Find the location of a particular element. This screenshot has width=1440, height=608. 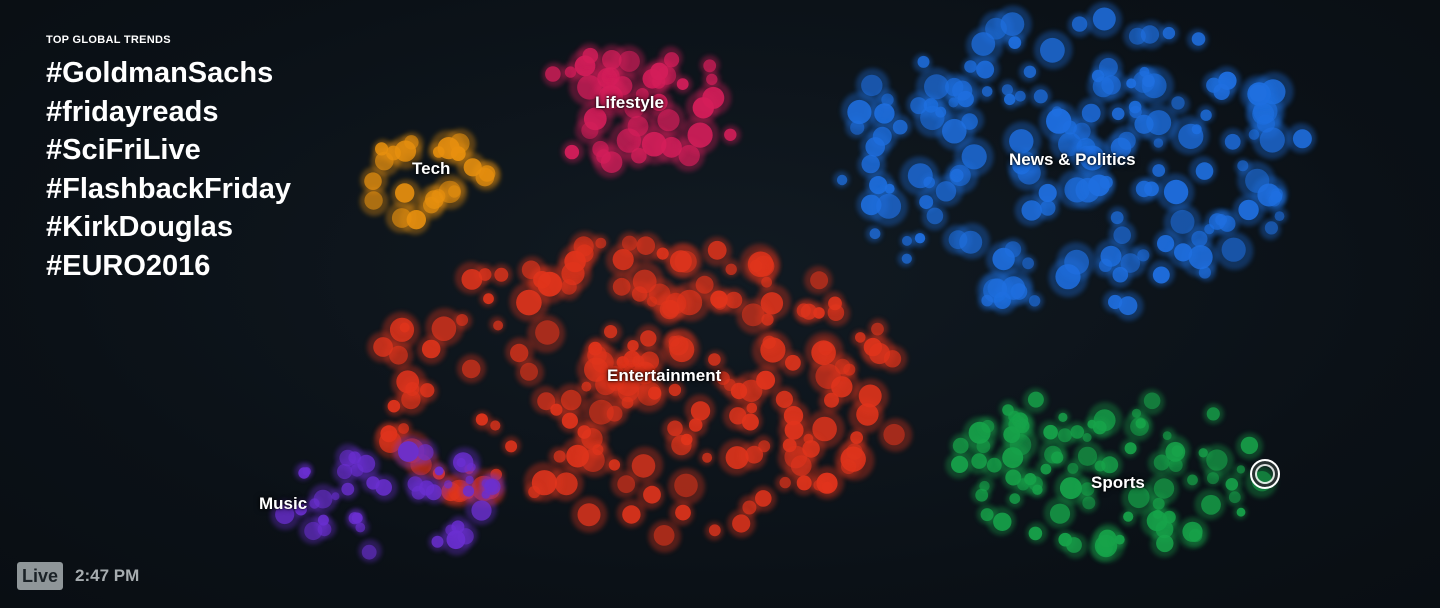

trend-item: #KirkDouglas is located at coordinates (139, 227).